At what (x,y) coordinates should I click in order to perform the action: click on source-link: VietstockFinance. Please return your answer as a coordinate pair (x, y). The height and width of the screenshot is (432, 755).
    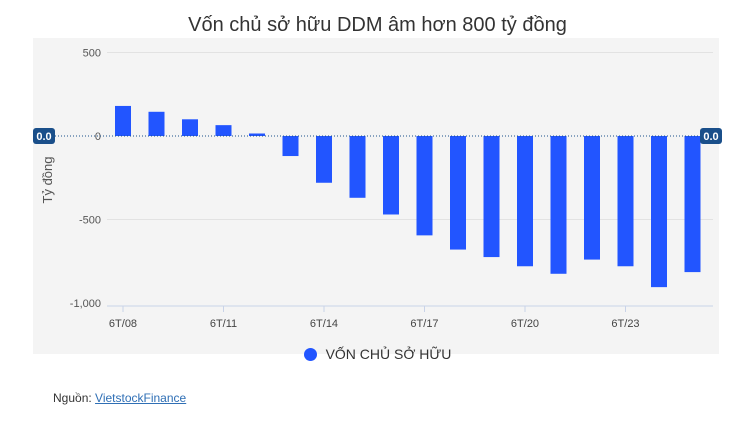
    Looking at the image, I should click on (141, 398).